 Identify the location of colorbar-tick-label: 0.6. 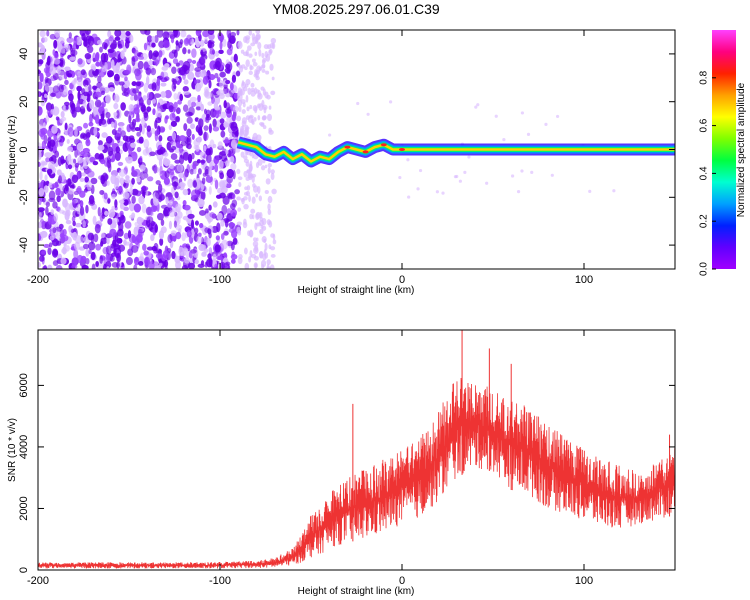
(704, 125).